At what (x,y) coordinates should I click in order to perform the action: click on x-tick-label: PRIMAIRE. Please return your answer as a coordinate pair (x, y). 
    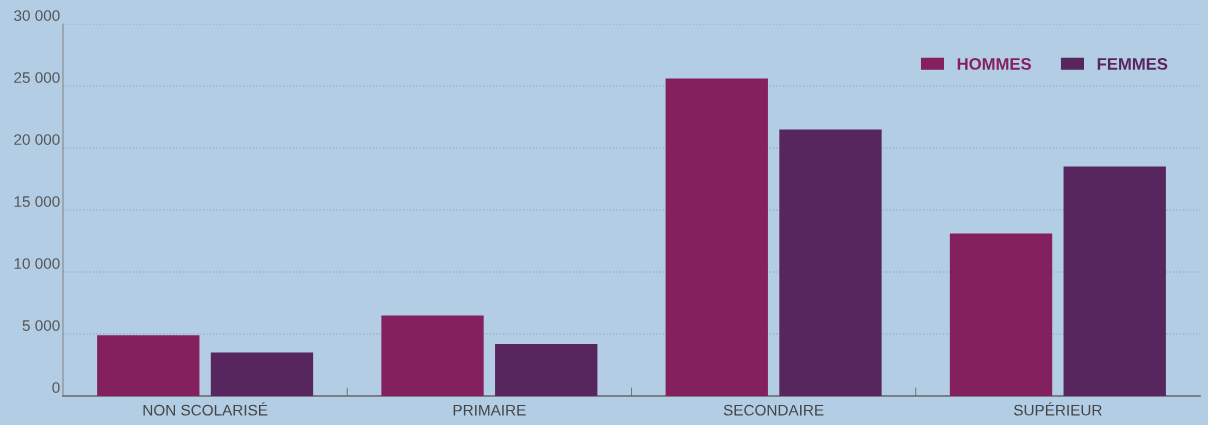
    Looking at the image, I should click on (489, 410).